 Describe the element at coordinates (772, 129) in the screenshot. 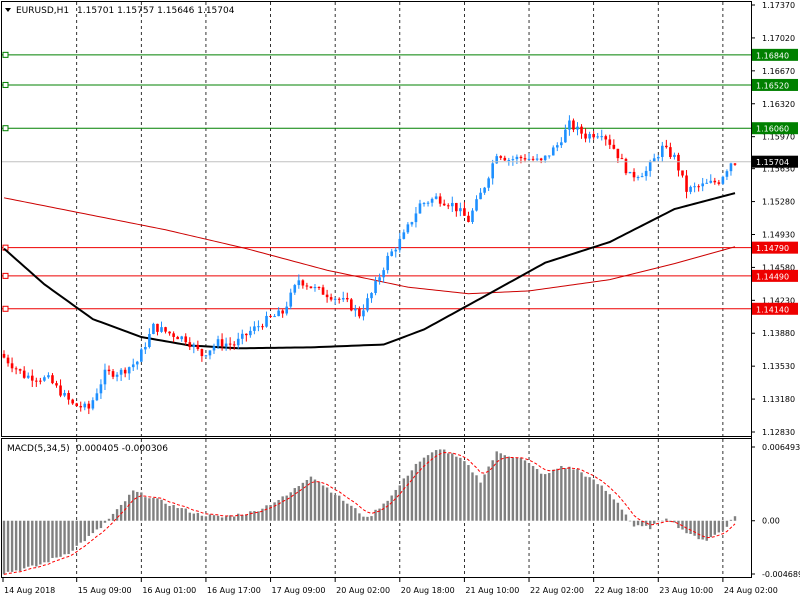

I see `level-tag-label: 1.16060` at that location.